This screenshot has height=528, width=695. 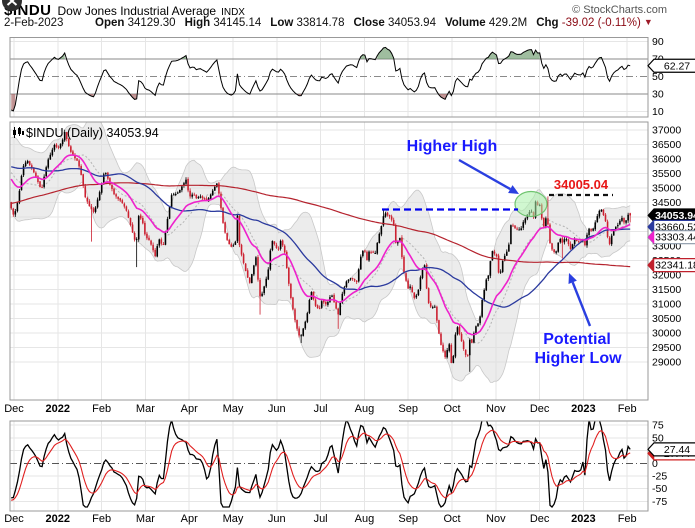 I want to click on svg-text: 36500, so click(x=666, y=145).